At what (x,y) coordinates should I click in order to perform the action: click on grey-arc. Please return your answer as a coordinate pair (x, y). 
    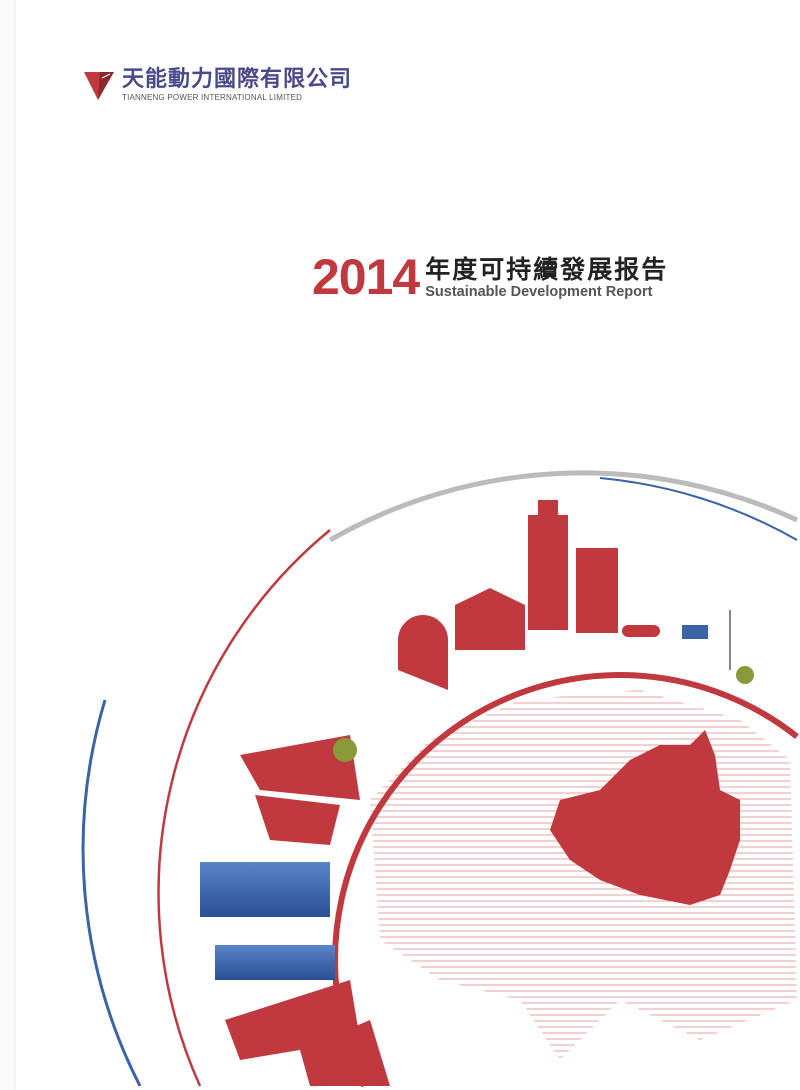
    Looking at the image, I should click on (563, 506).